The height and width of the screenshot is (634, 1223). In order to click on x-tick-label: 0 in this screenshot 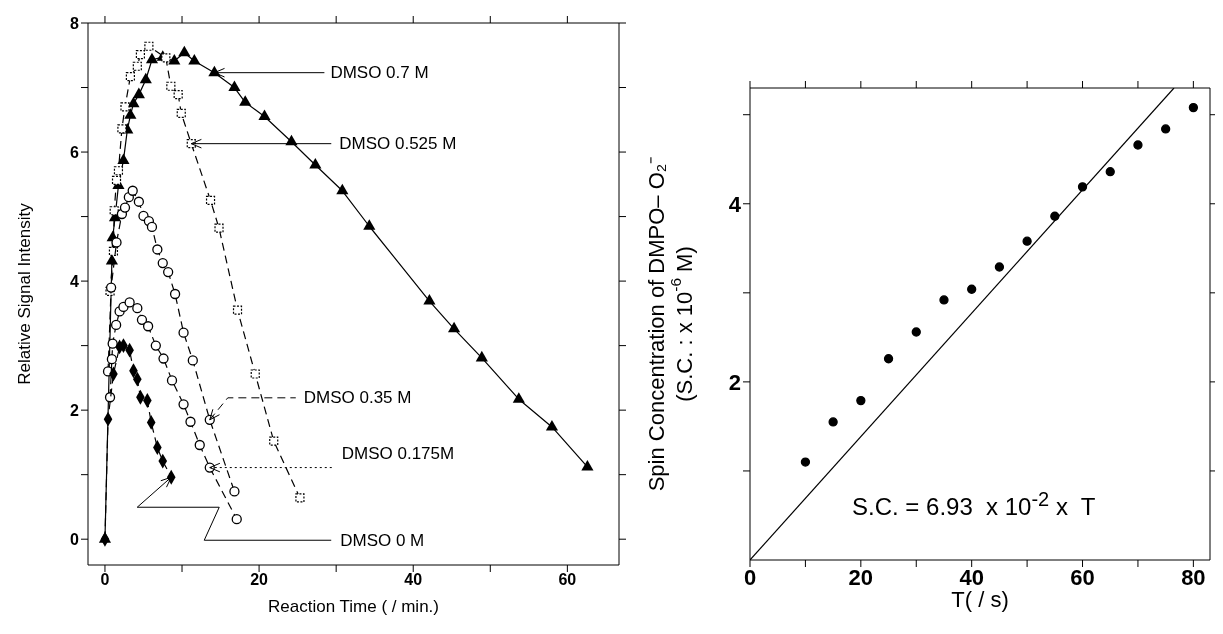, I will do `click(105, 580)`.